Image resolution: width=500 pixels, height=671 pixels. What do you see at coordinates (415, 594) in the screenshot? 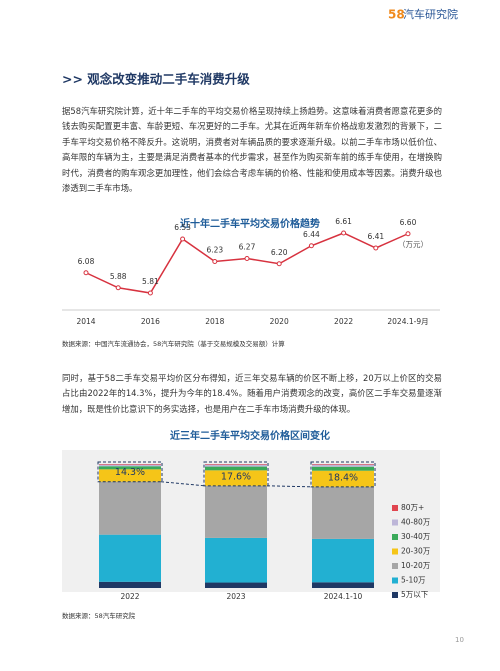
I see `legend-label: 5万以下` at bounding box center [415, 594].